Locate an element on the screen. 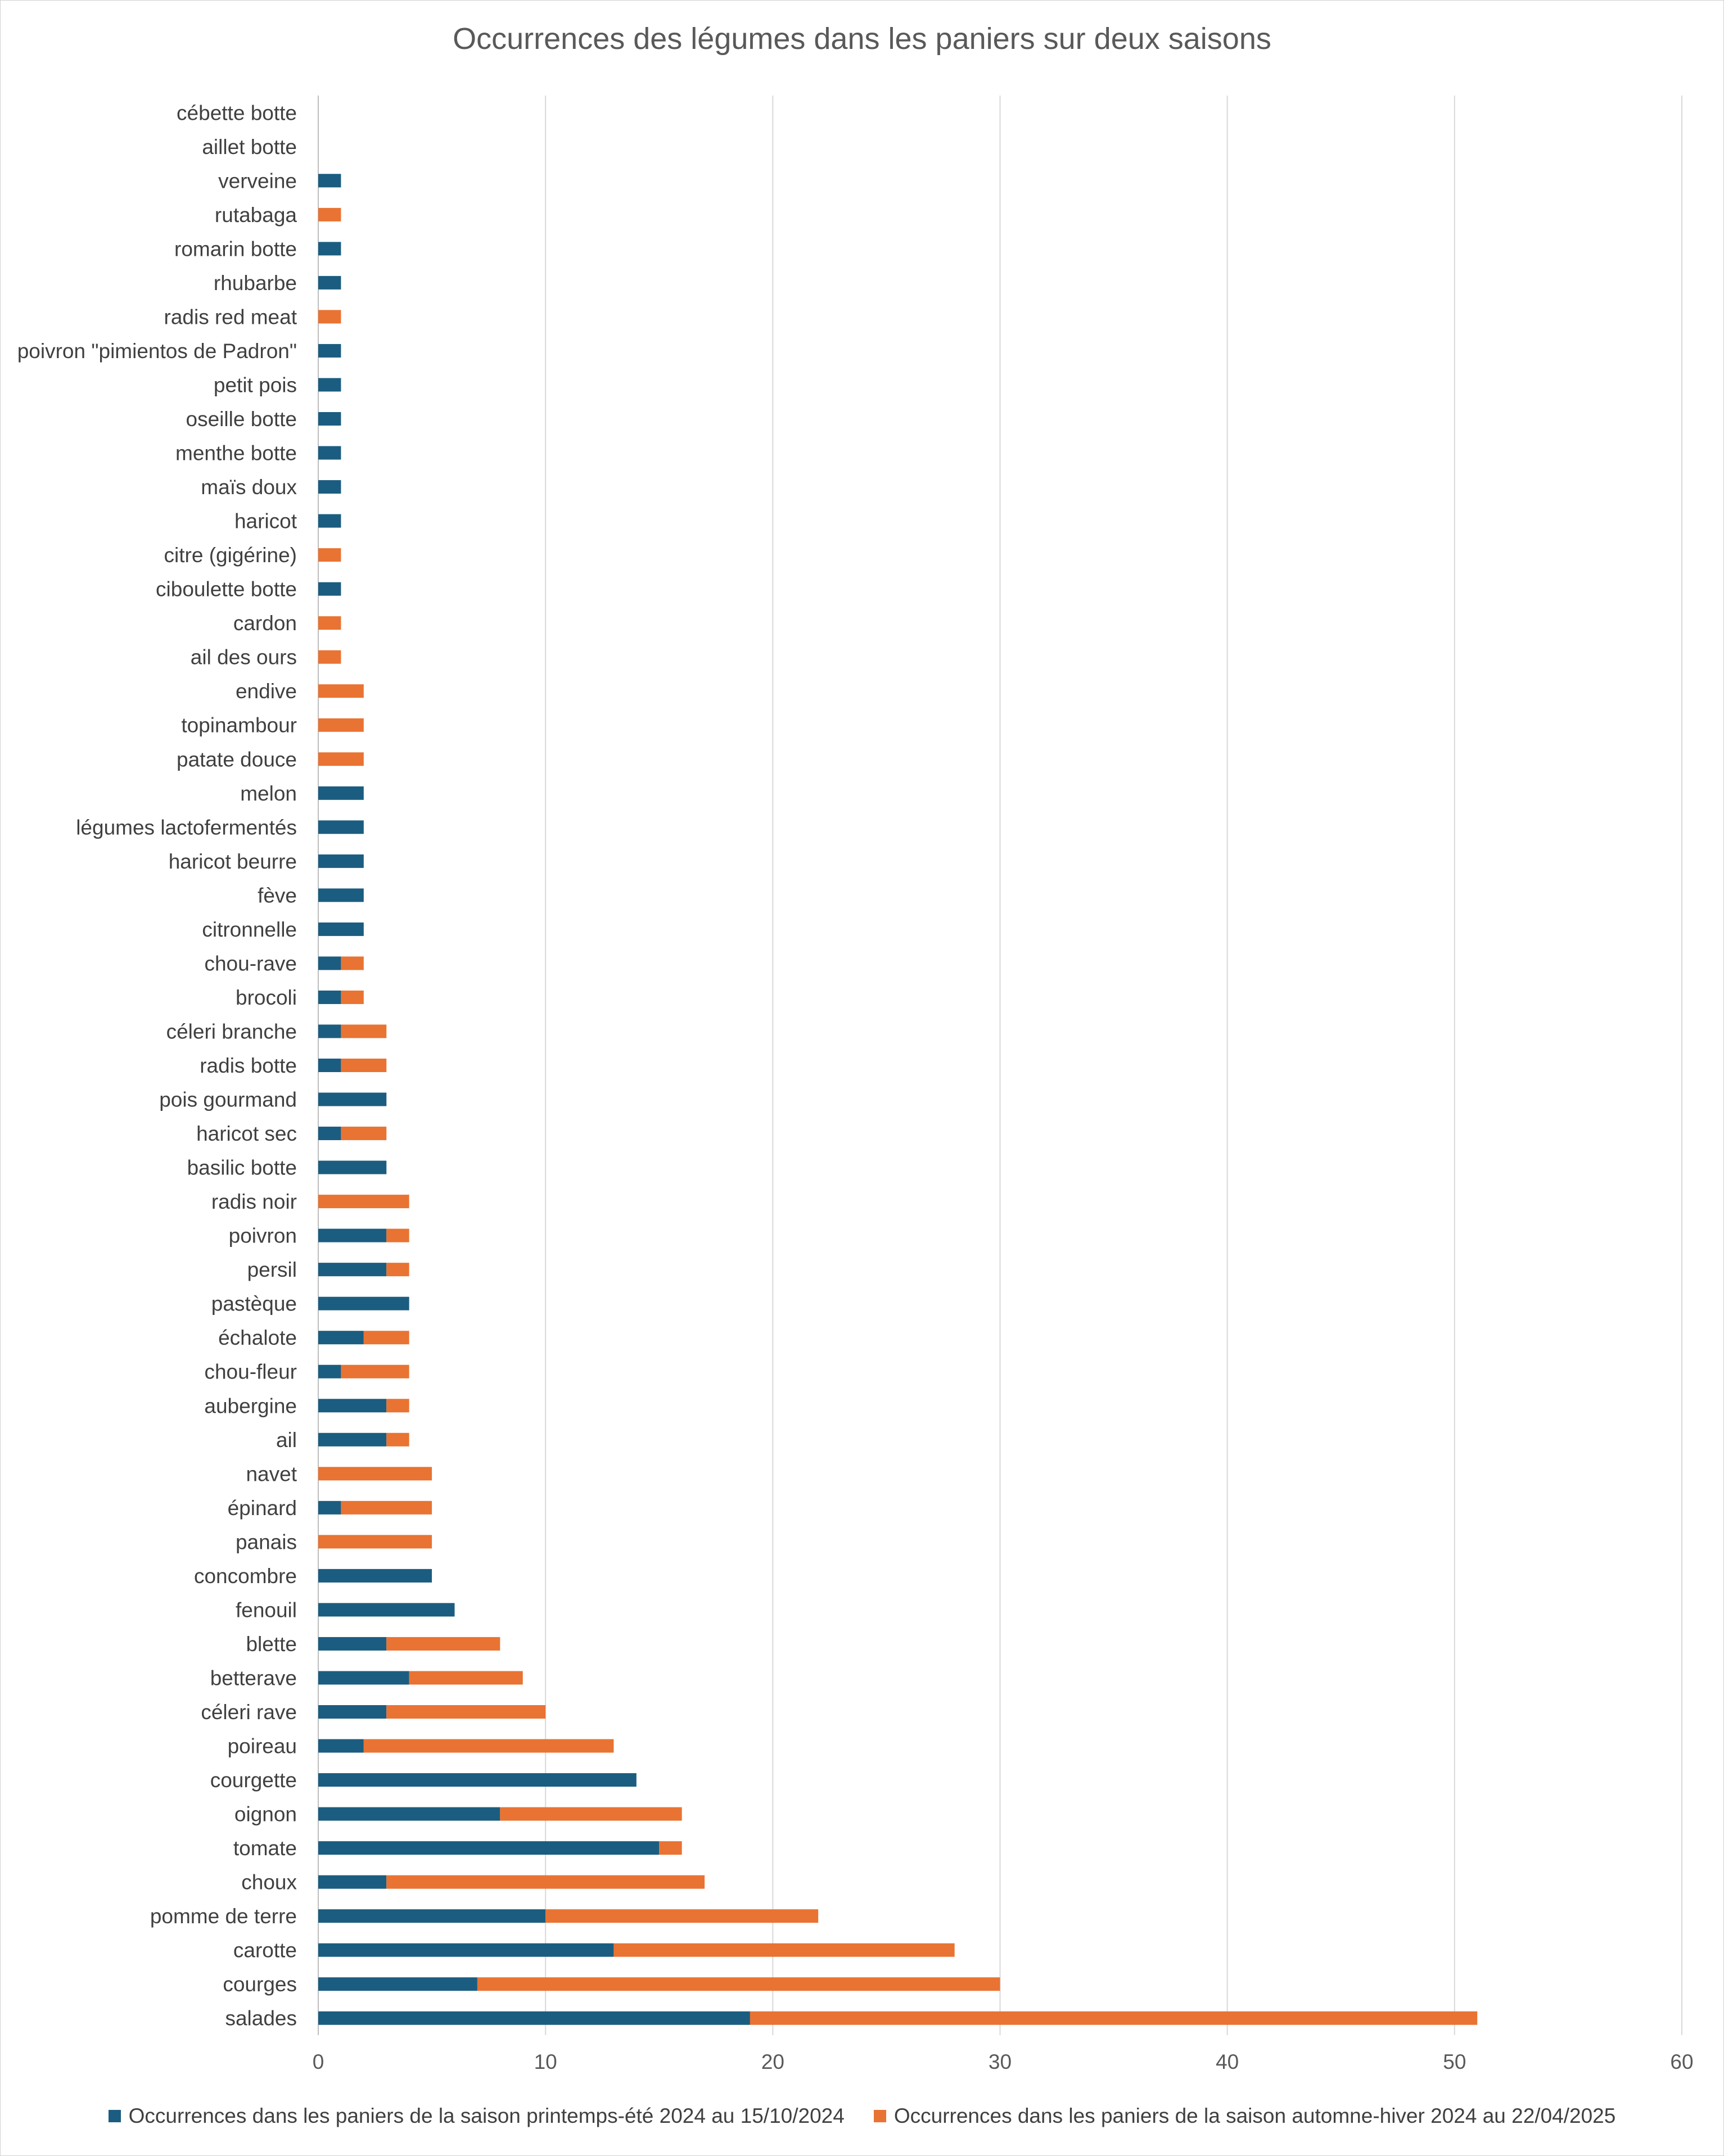 The image size is (1724, 2156). y-category-label: pois gourmand is located at coordinates (228, 1100).